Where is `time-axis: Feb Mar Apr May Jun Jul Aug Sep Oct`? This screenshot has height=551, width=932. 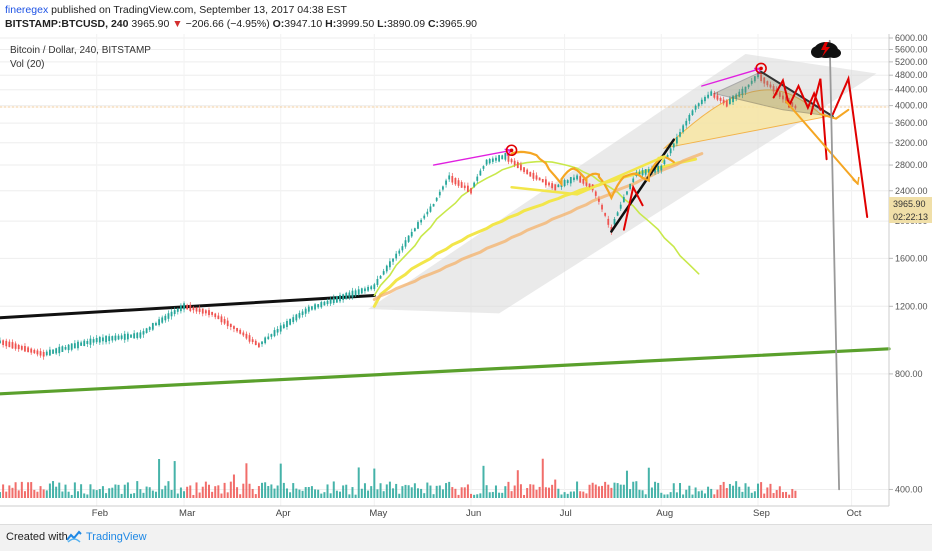 time-axis: Feb Mar Apr May Jun Jul Aug Sep Oct is located at coordinates (477, 513).